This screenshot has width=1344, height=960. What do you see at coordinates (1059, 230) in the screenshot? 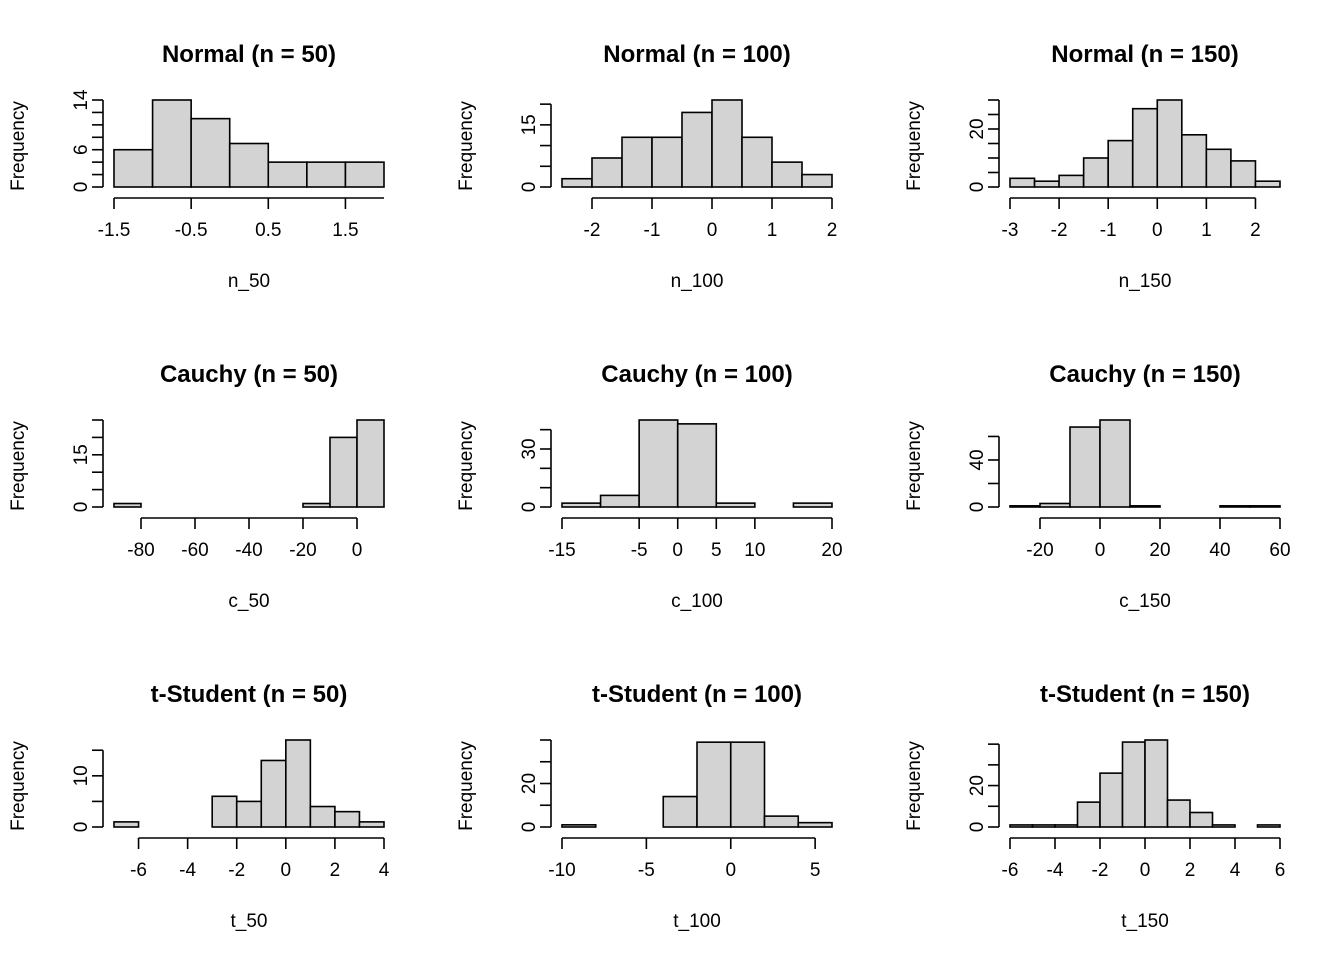
I see `x-tick-label: -2` at bounding box center [1059, 230].